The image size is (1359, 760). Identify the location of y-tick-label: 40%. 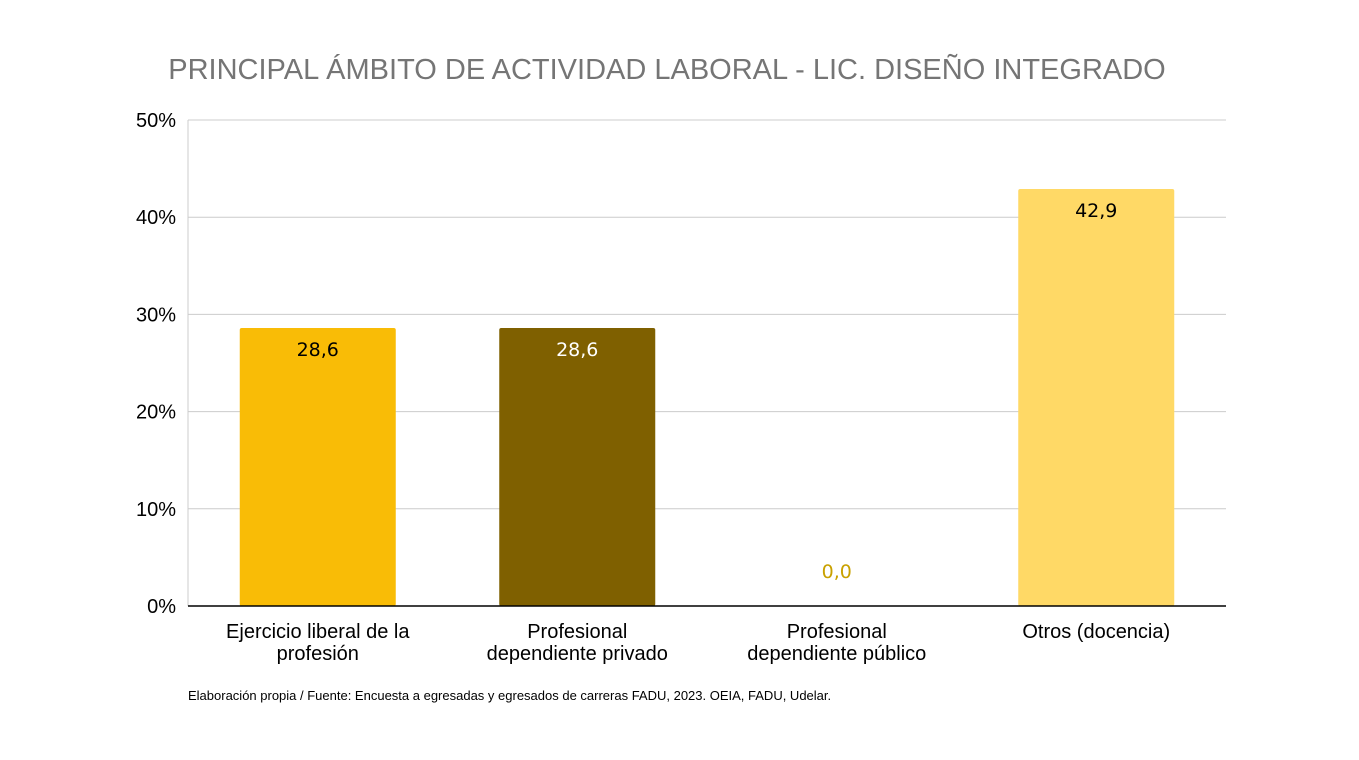
(156, 218).